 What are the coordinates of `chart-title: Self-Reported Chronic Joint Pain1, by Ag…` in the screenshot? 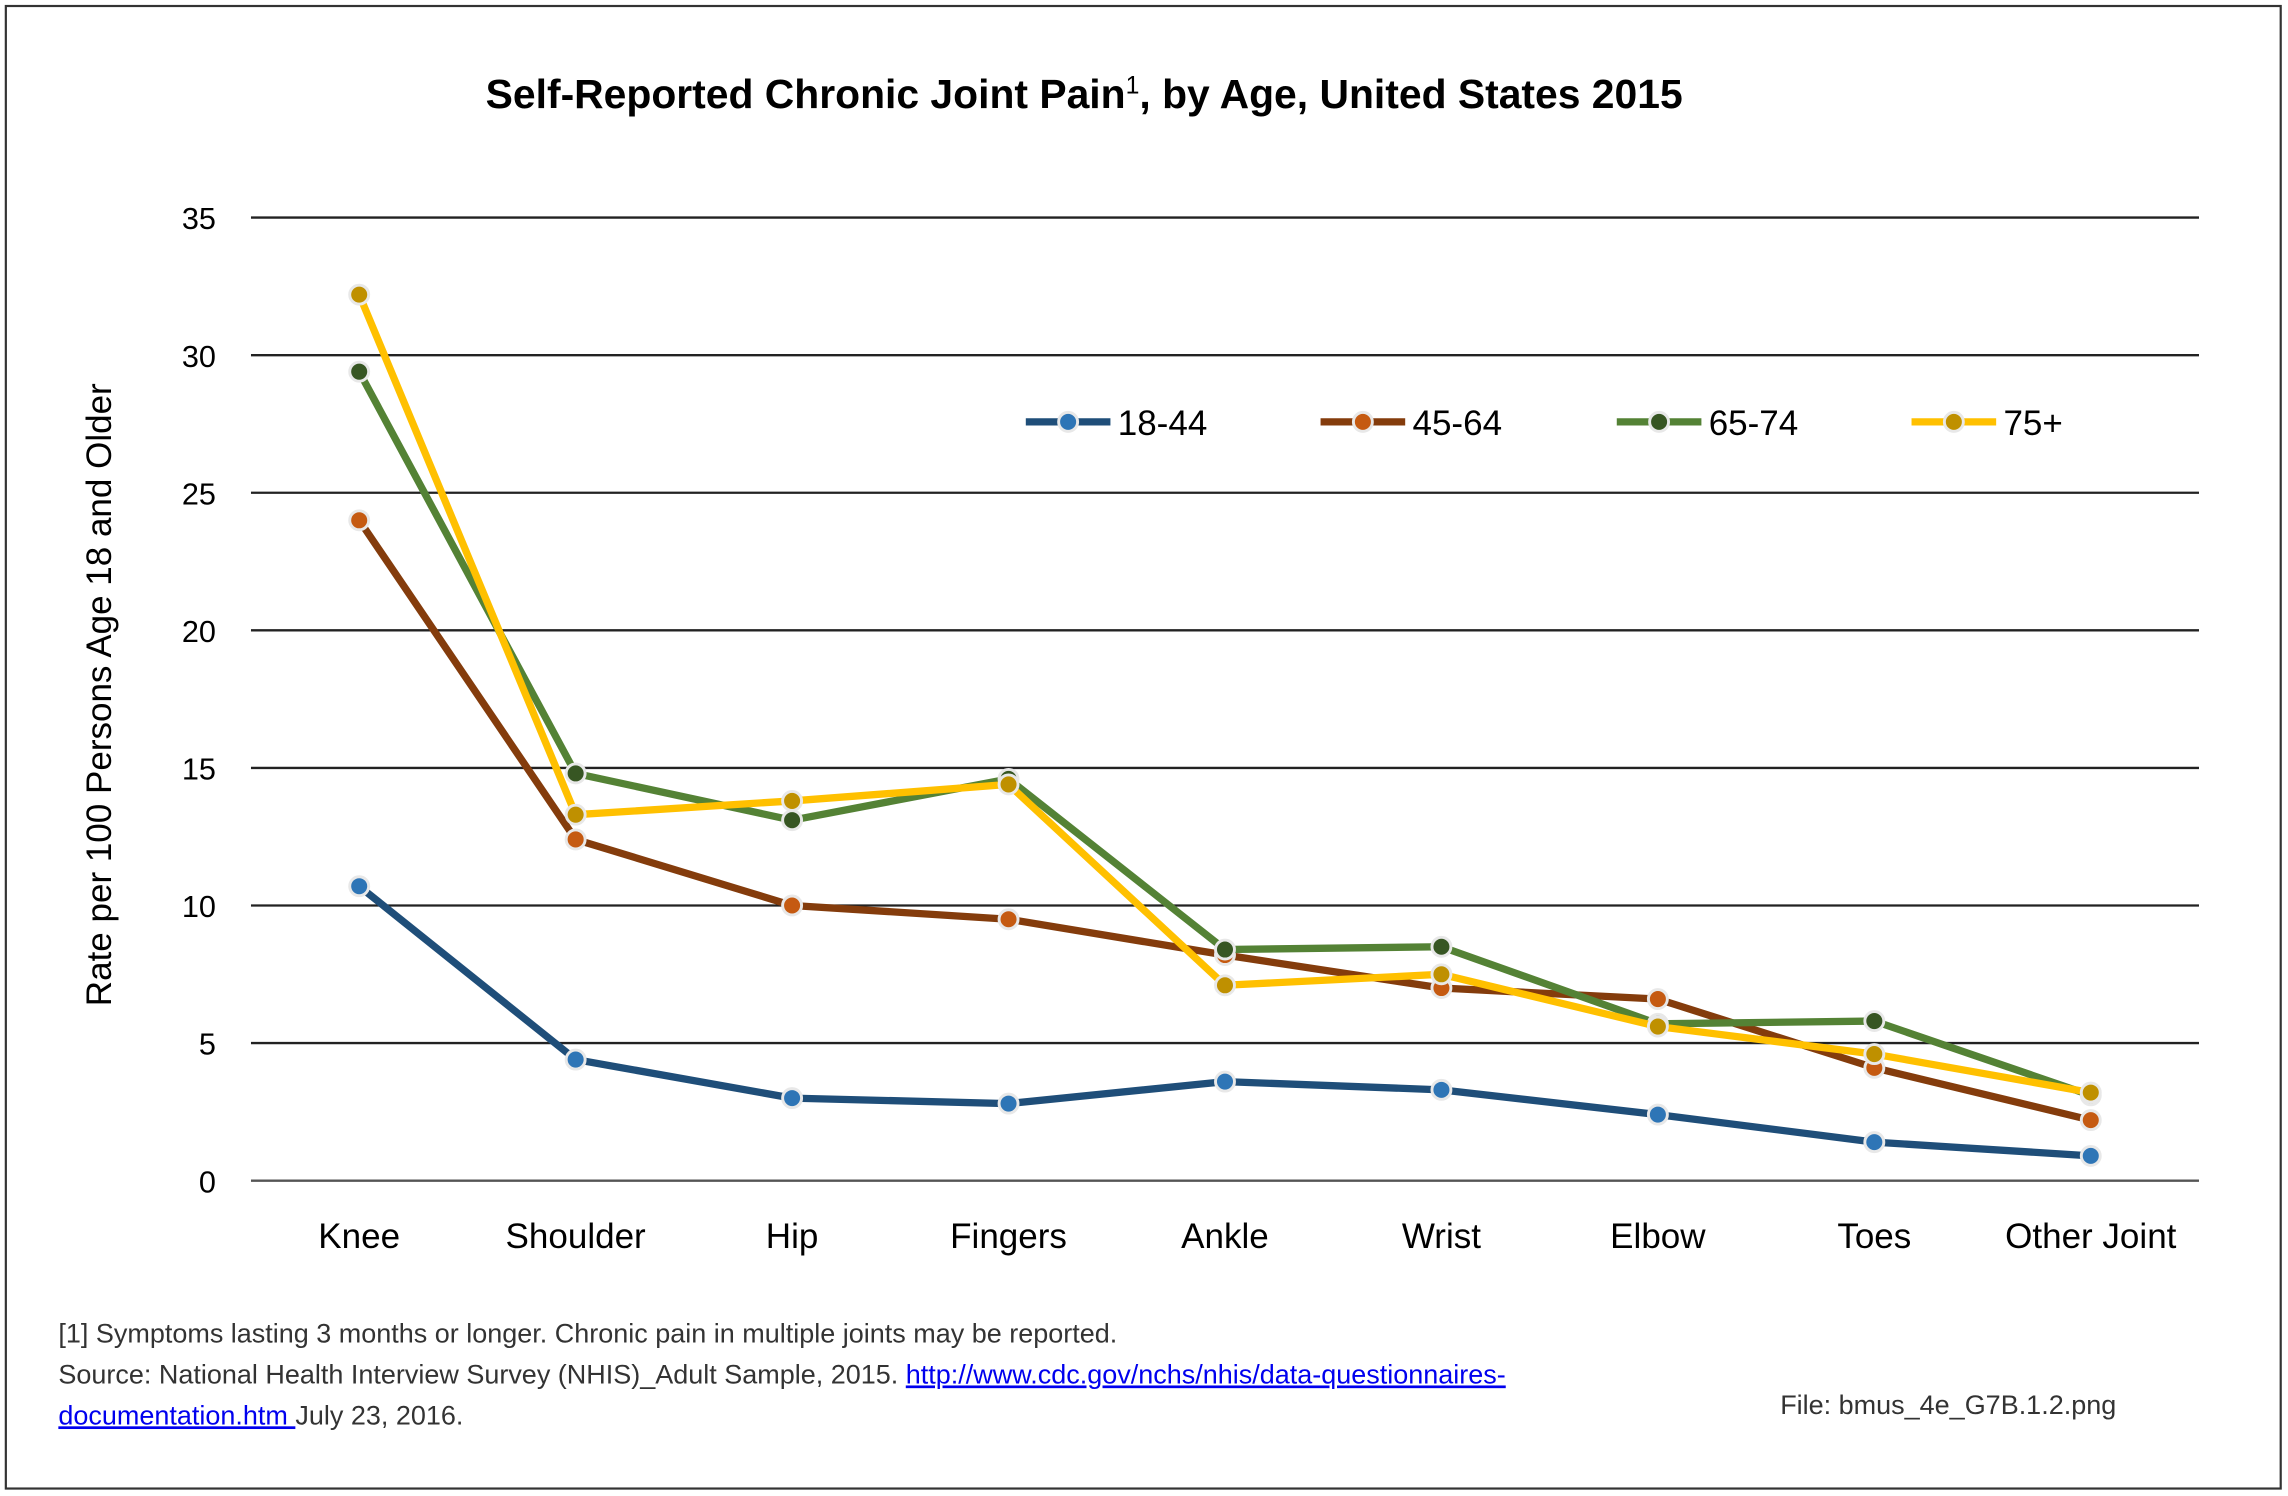 It's located at (1084, 94).